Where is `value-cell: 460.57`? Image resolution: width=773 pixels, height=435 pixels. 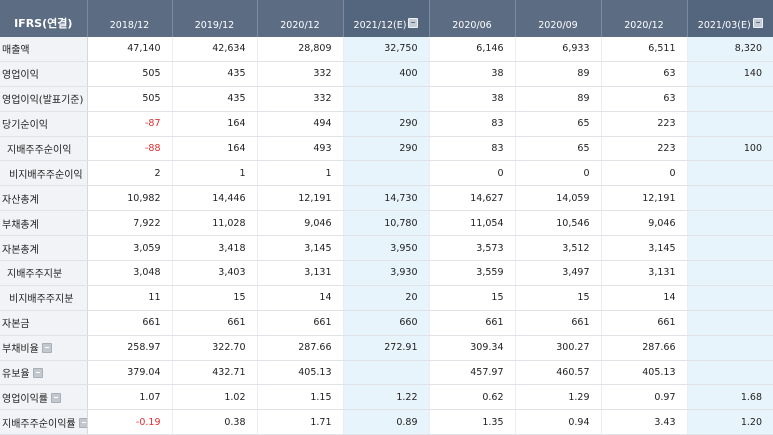 value-cell: 460.57 is located at coordinates (557, 373).